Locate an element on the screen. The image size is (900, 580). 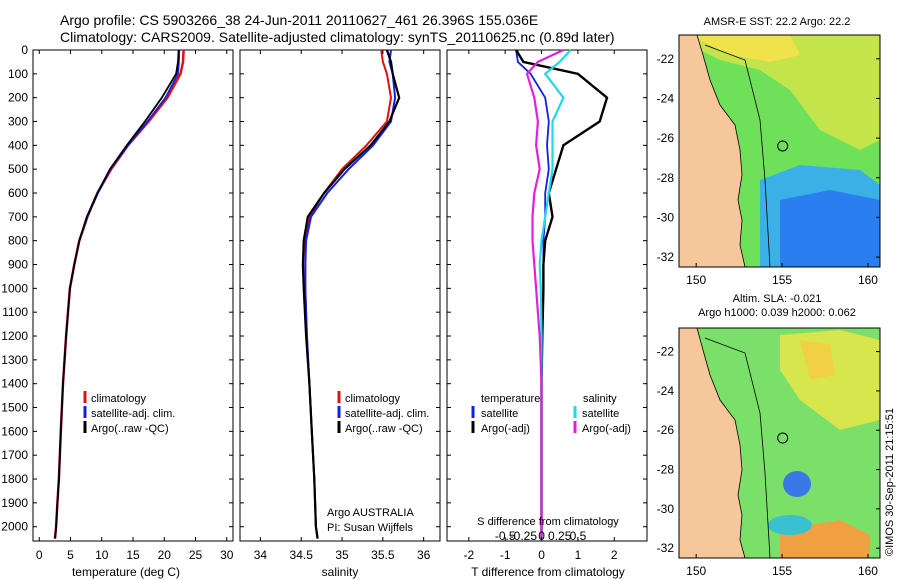
sst-map-image is located at coordinates (779, 151).